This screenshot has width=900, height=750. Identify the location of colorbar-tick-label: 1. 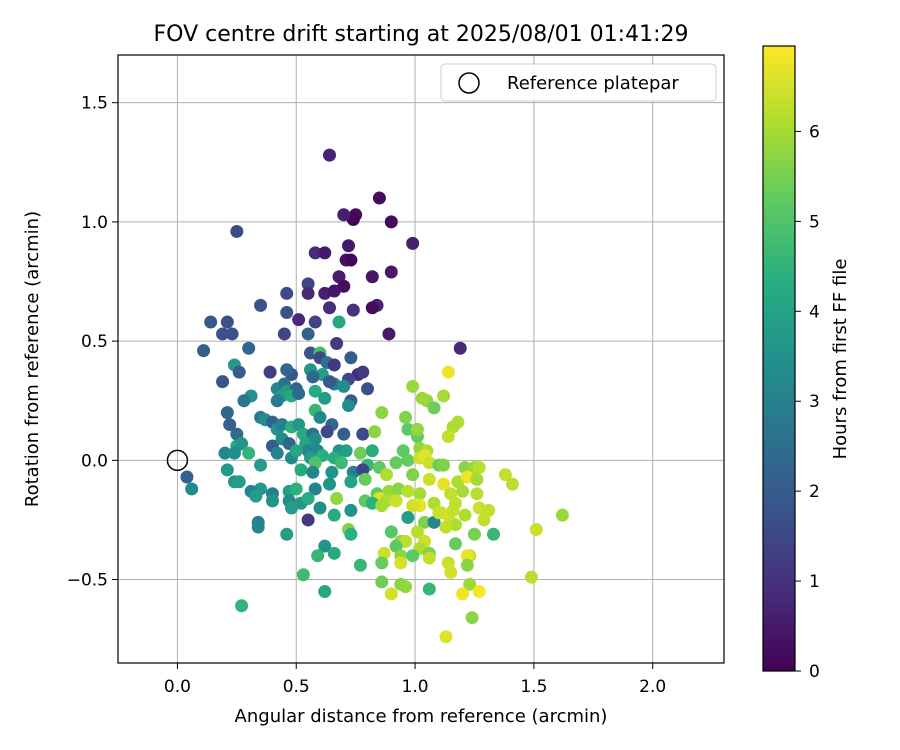
(814, 582).